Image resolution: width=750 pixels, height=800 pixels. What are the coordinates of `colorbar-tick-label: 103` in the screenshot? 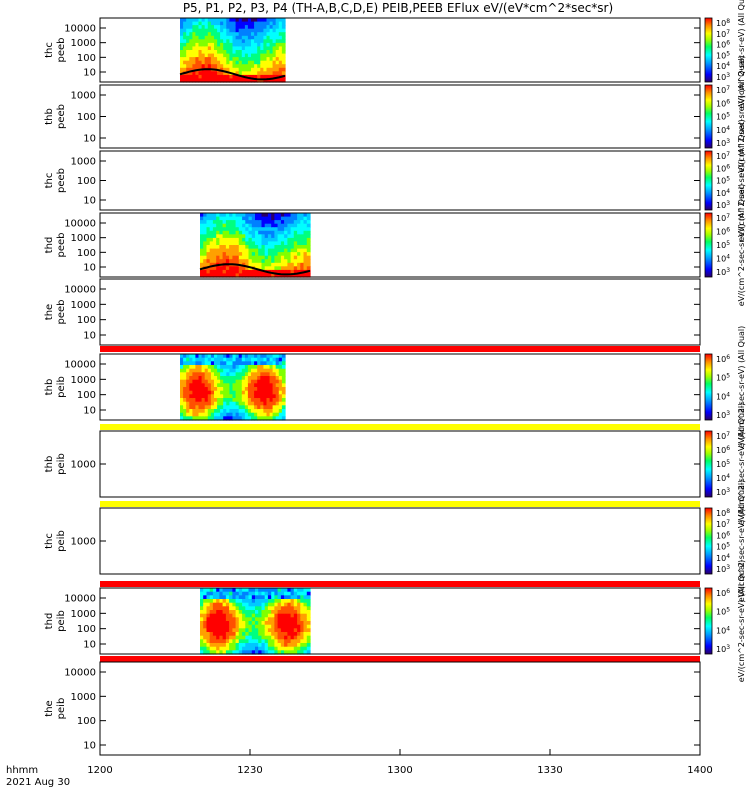 It's located at (723, 205).